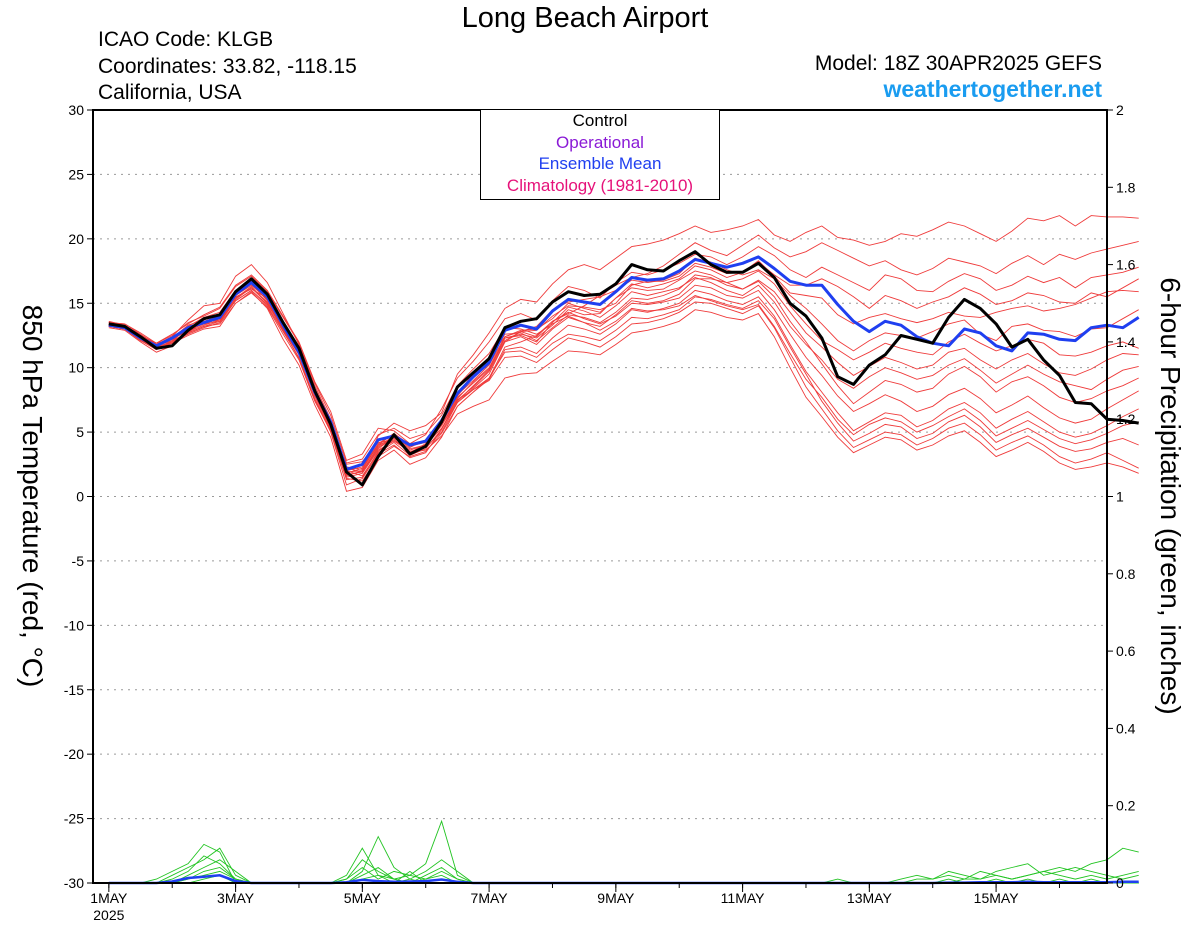  Describe the element at coordinates (170, 92) in the screenshot. I see `region: California, USA` at that location.